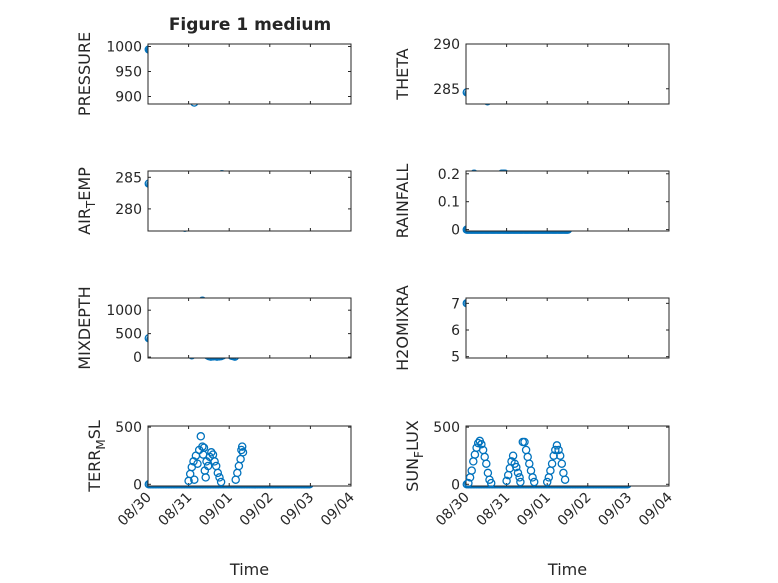 The width and height of the screenshot is (778, 583). I want to click on subplot-theta: 285 290 THETA, so click(531, 71).